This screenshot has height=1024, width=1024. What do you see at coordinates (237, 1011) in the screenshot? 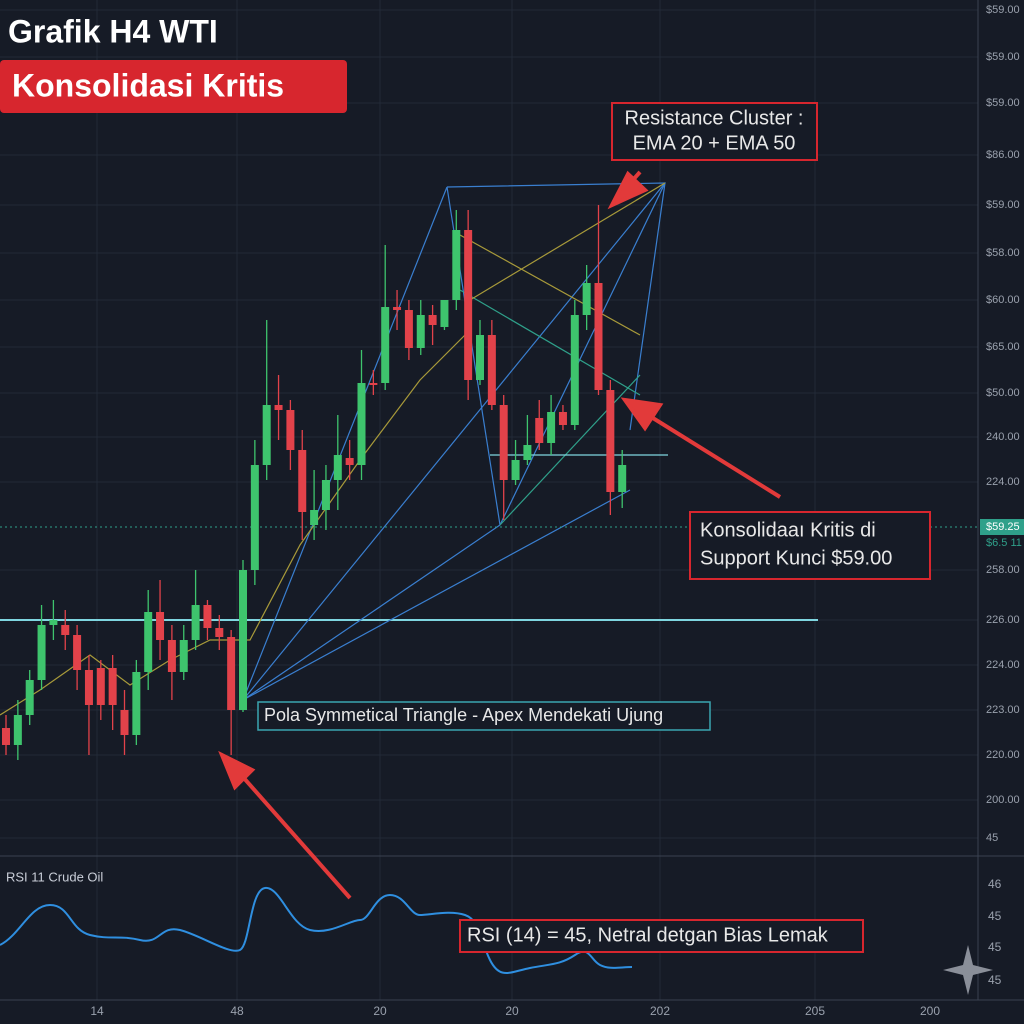
I see `x-tick-label: 48` at bounding box center [237, 1011].